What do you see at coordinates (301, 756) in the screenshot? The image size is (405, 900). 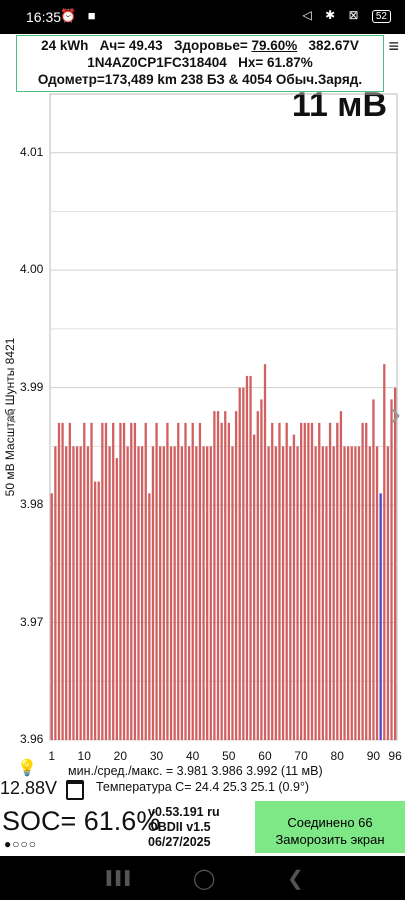 I see `x-tick-label: 70` at bounding box center [301, 756].